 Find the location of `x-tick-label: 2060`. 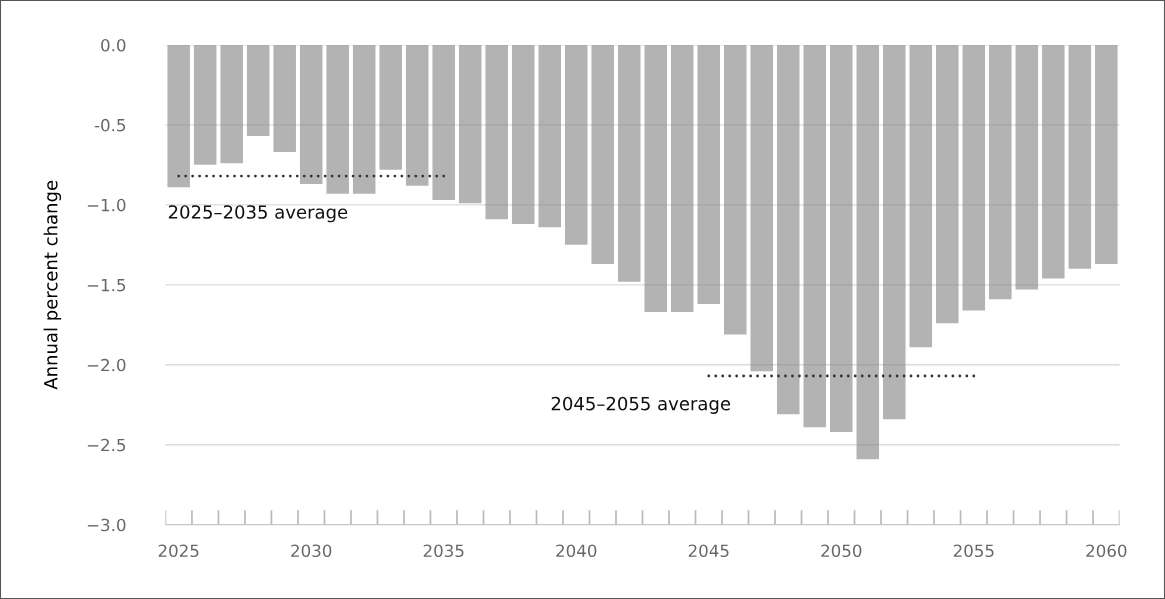

x-tick-label: 2060 is located at coordinates (1106, 551).